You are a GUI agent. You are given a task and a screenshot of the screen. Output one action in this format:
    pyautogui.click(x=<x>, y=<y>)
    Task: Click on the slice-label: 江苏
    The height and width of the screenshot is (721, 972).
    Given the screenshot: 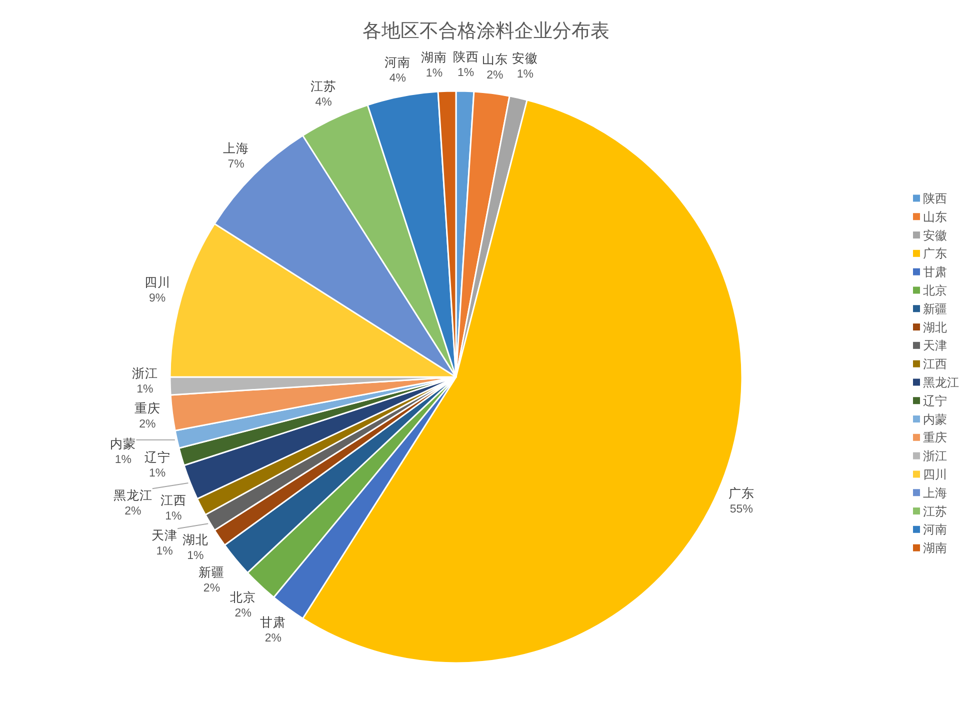 What is the action you would take?
    pyautogui.click(x=323, y=87)
    